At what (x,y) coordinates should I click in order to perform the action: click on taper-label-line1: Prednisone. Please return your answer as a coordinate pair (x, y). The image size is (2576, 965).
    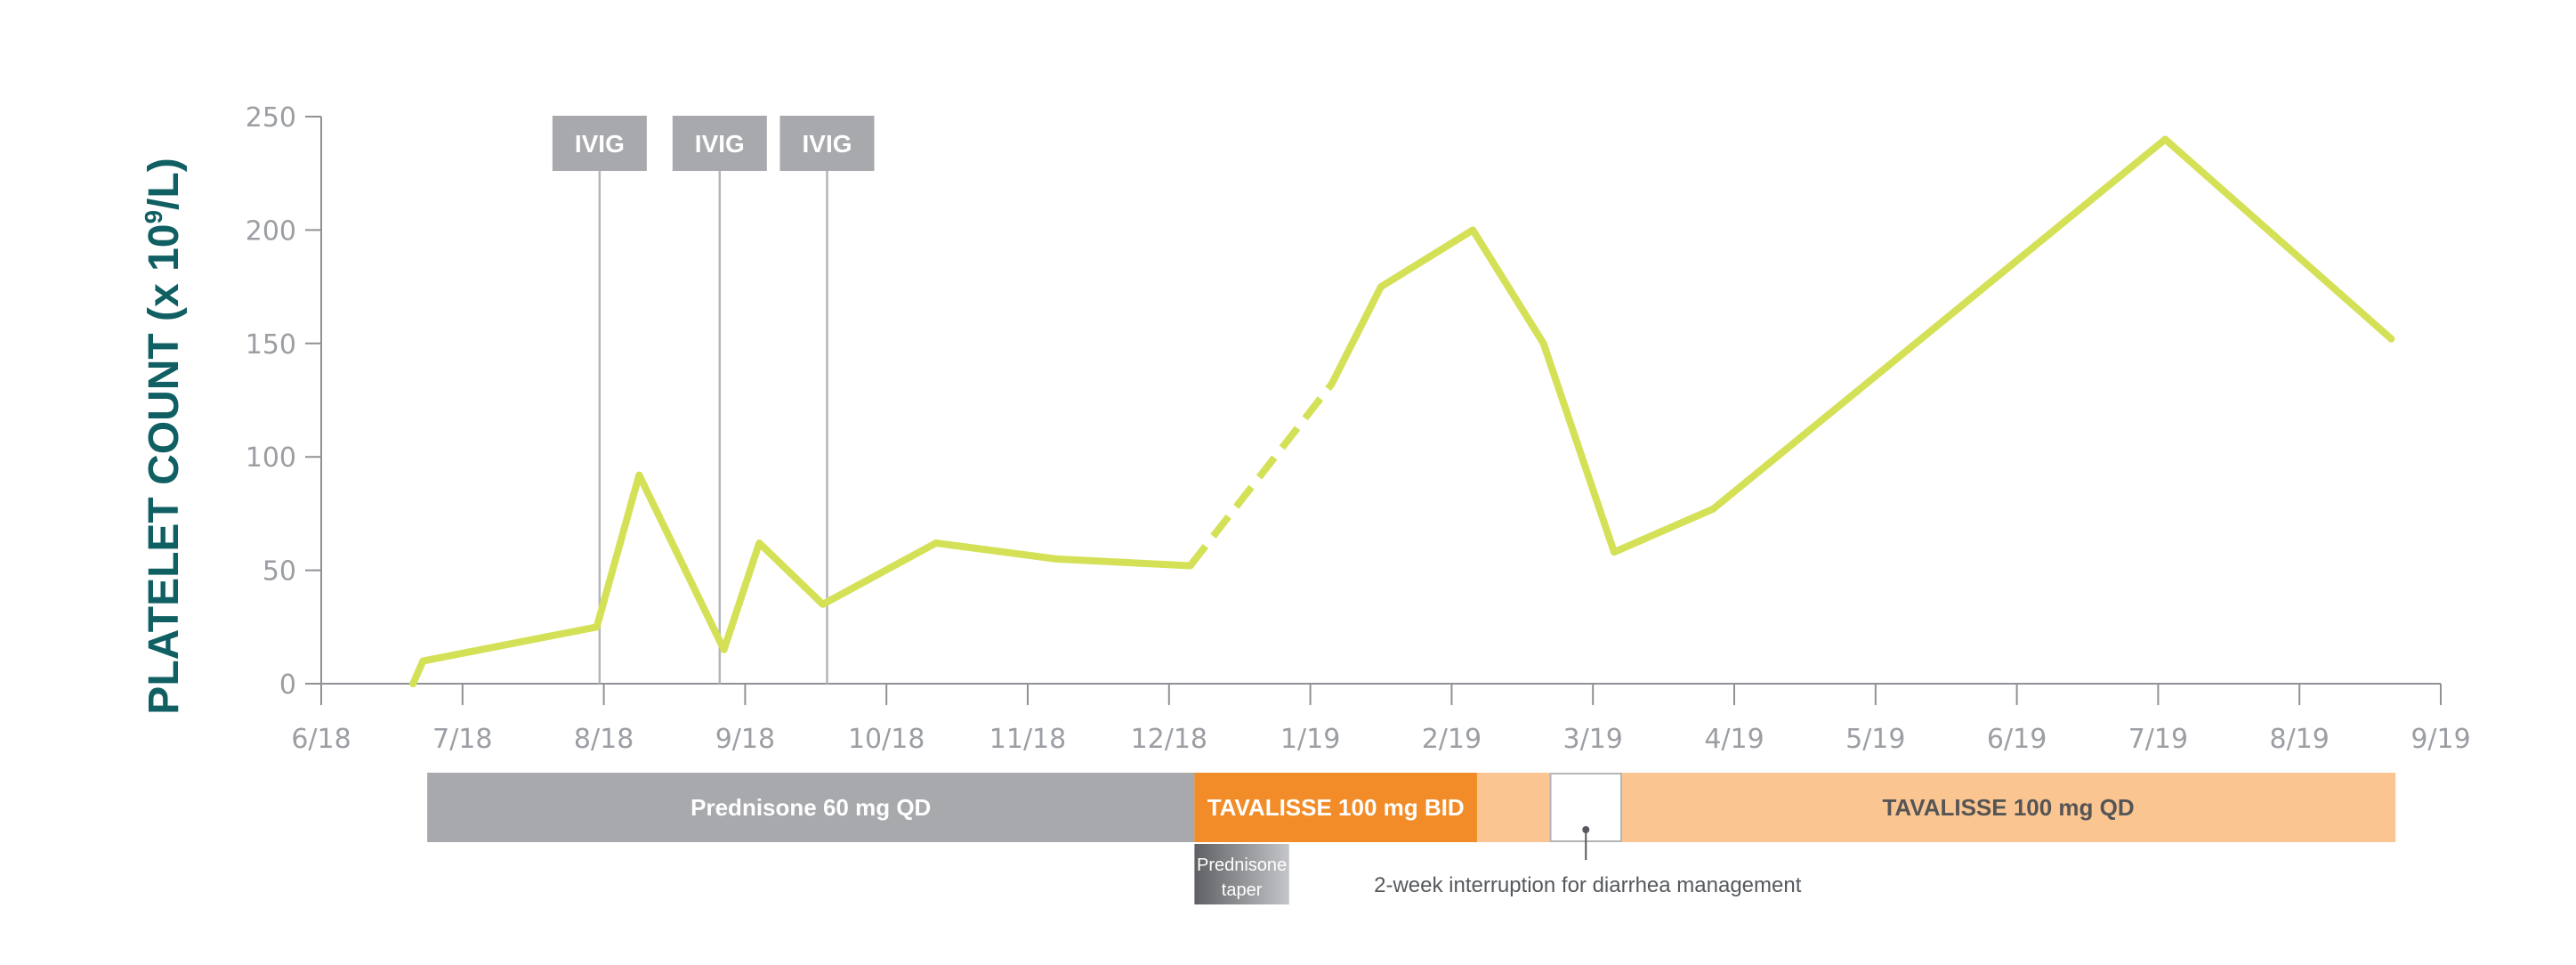
    Looking at the image, I should click on (1242, 865).